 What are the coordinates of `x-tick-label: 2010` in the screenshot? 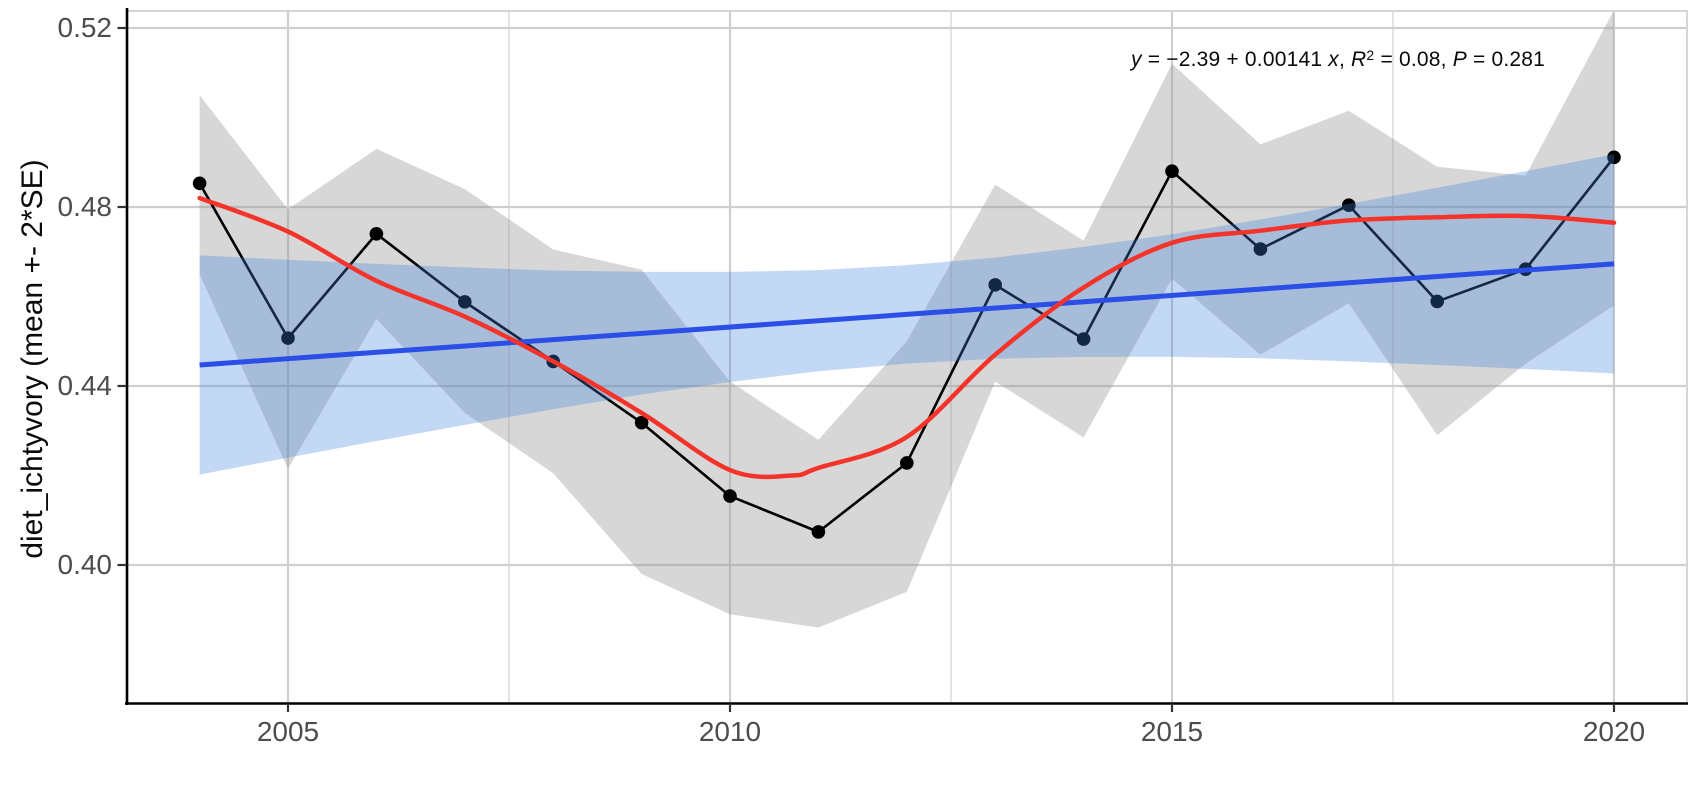 It's located at (730, 731).